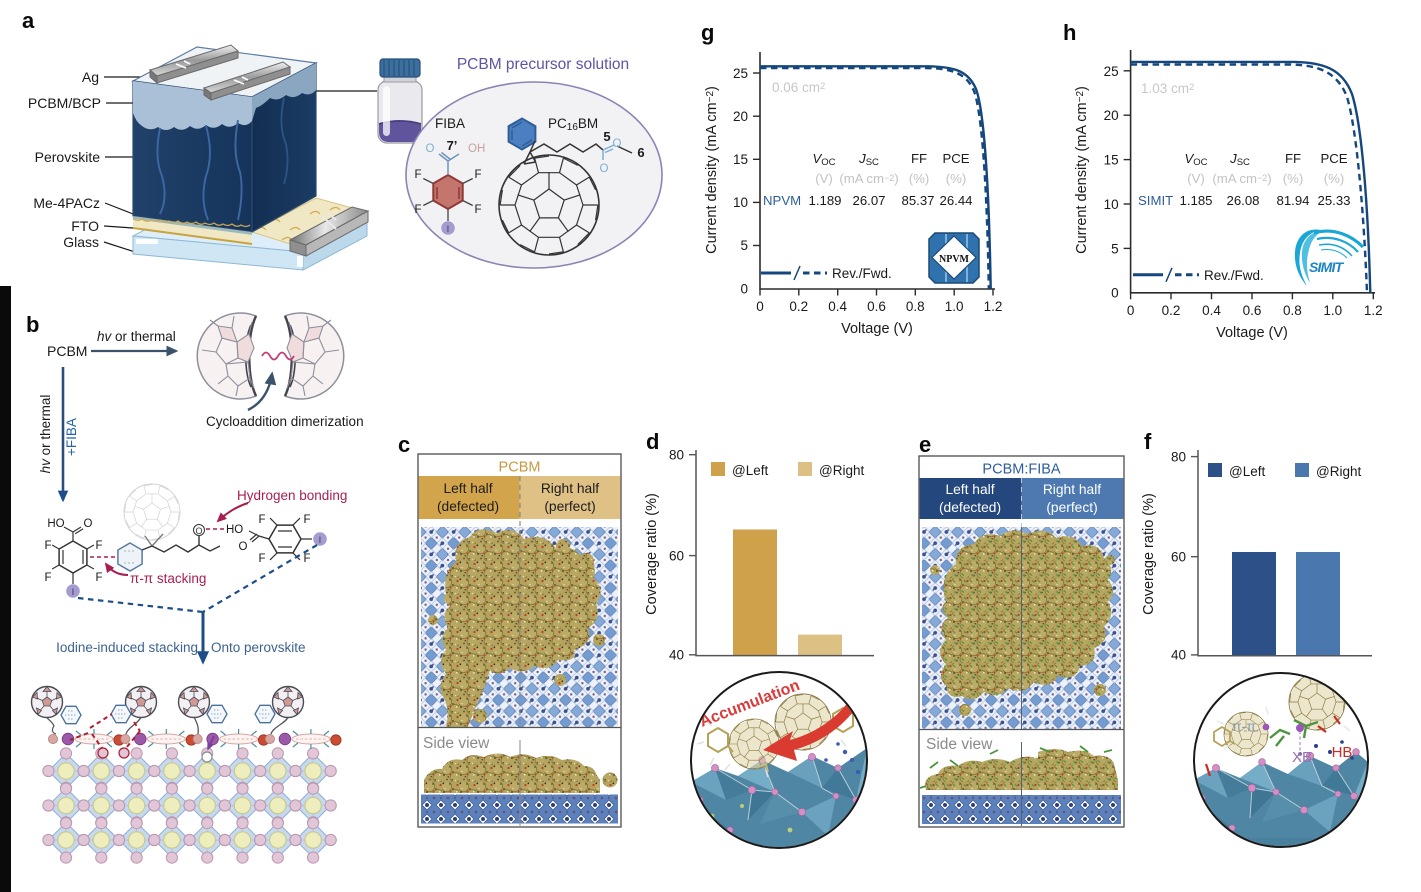 This screenshot has height=892, width=1421. What do you see at coordinates (1247, 471) in the screenshot?
I see `svg-text: @Left` at bounding box center [1247, 471].